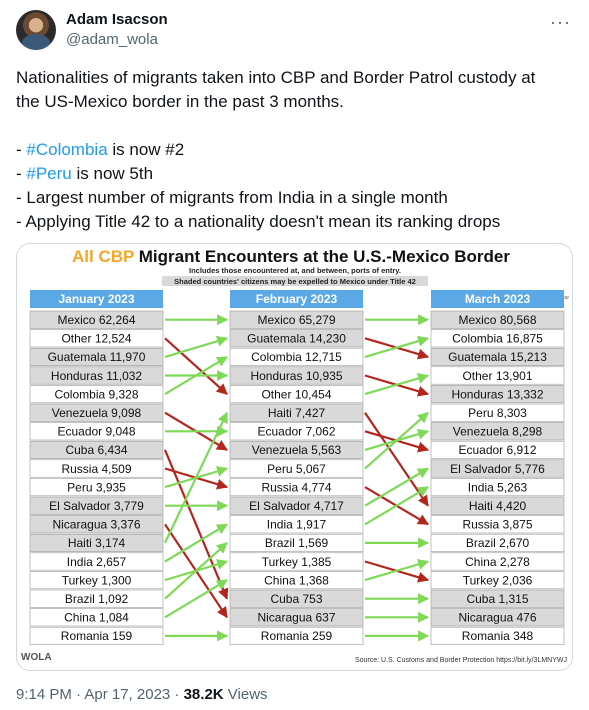  What do you see at coordinates (497, 394) in the screenshot?
I see `row-label: Honduras 13,332` at bounding box center [497, 394].